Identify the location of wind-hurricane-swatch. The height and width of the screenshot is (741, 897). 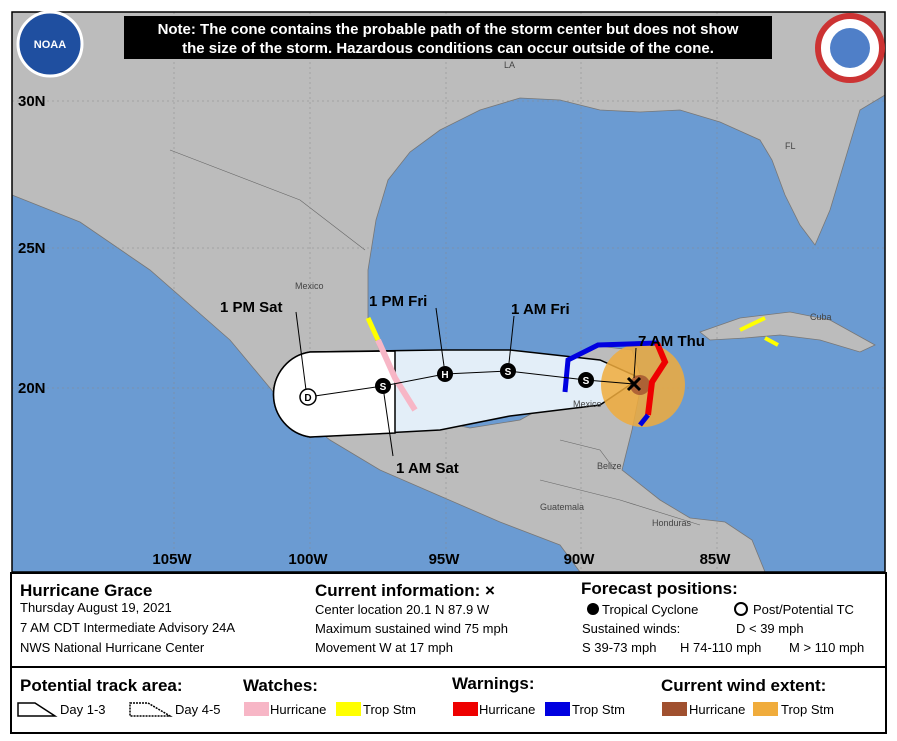
(674, 709).